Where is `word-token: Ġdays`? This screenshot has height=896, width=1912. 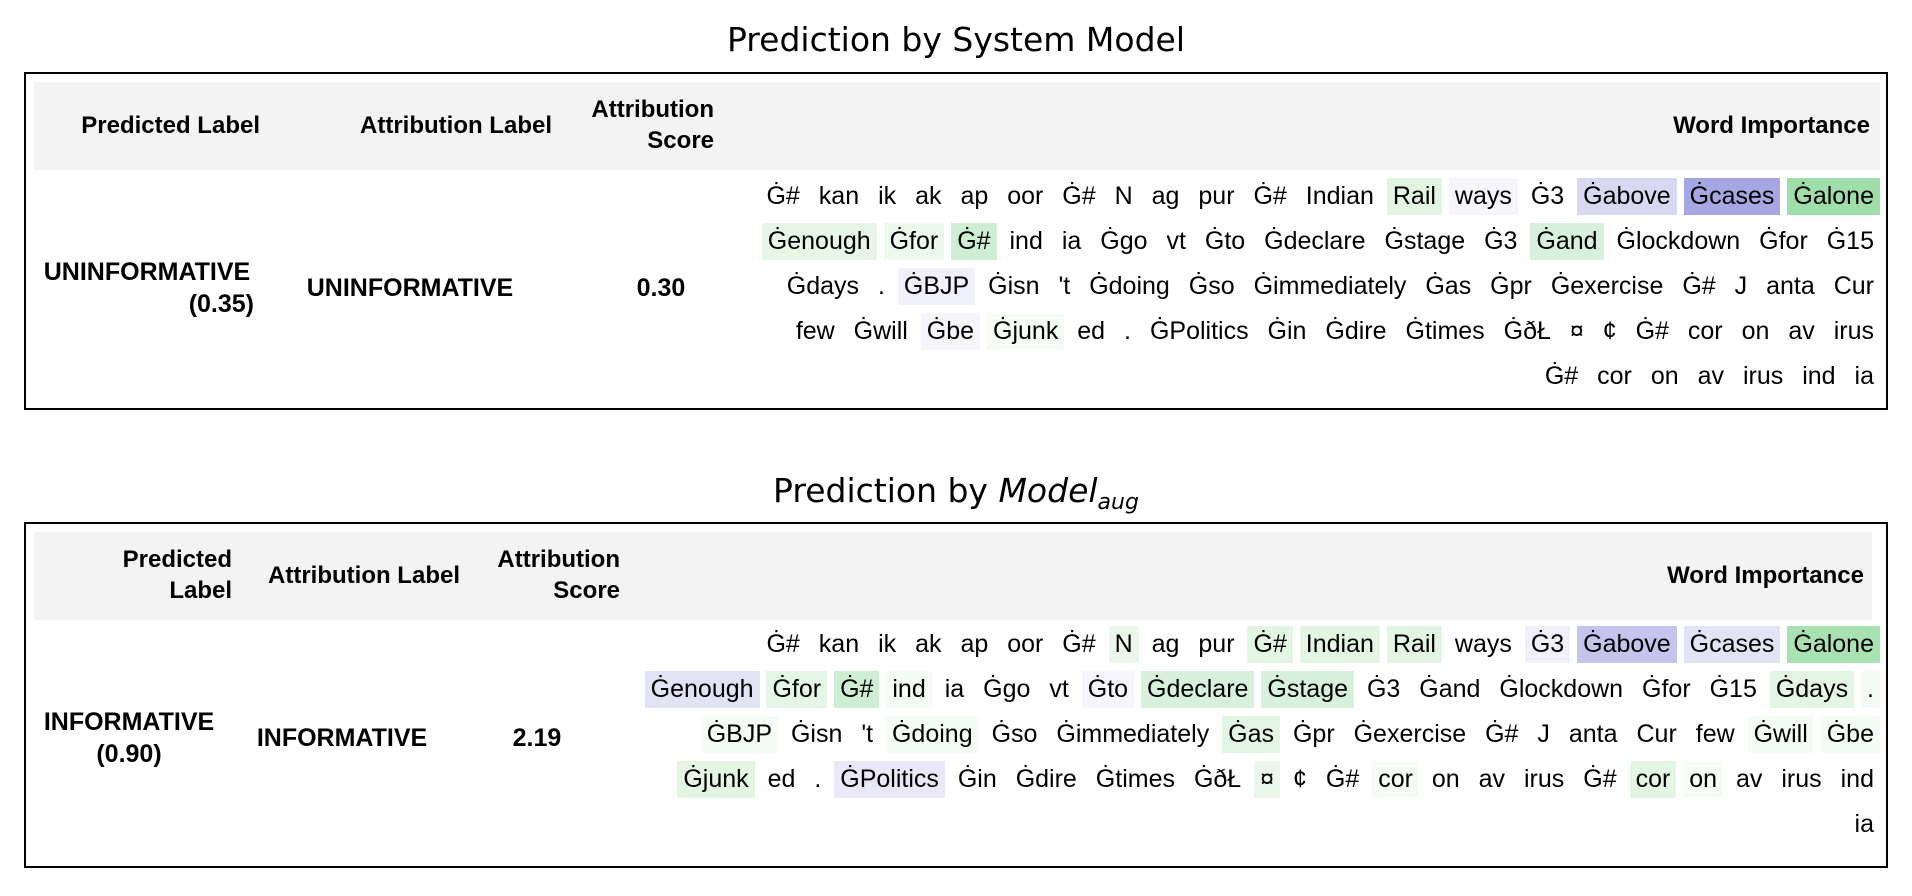
word-token: Ġdays is located at coordinates (1812, 689).